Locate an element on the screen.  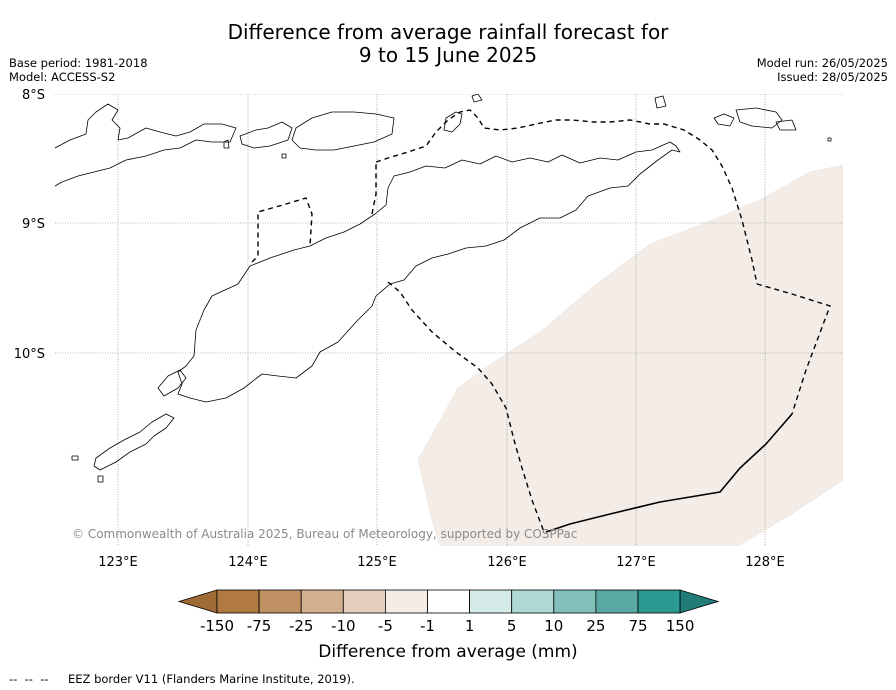
babar-islands-coastline is located at coordinates (759, 118).